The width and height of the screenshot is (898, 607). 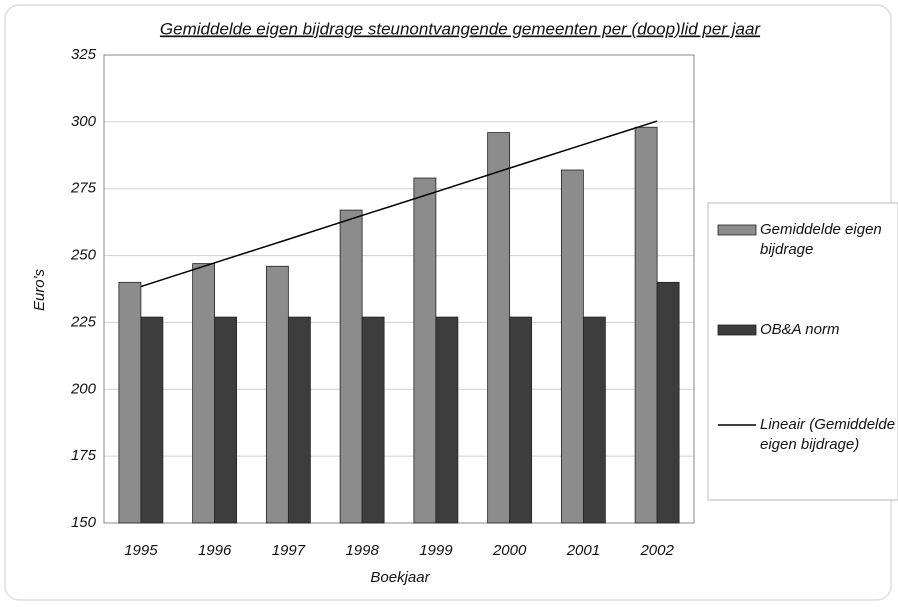 I want to click on legend-box, so click(x=802, y=351).